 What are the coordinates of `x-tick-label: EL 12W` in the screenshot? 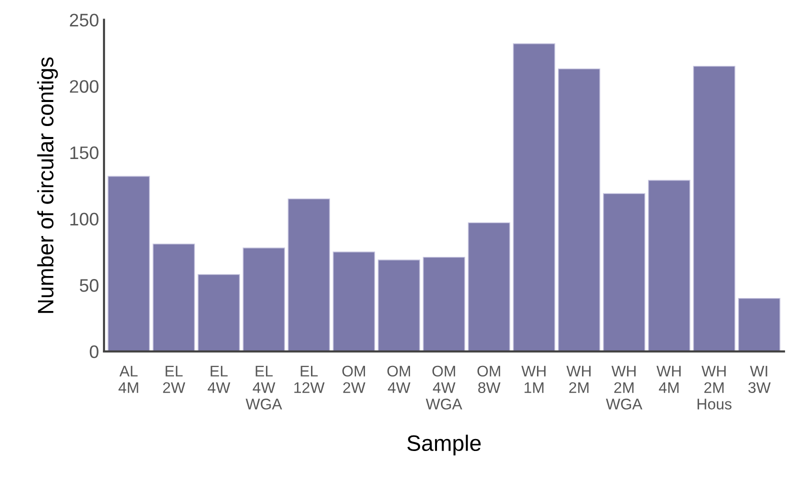 It's located at (309, 379).